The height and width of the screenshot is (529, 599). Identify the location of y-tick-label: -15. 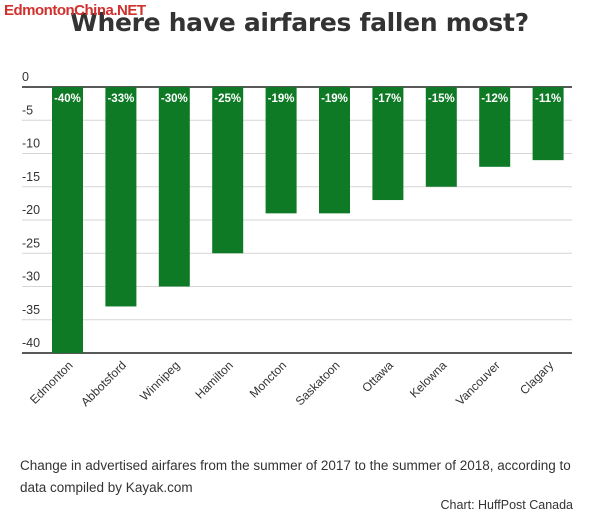
(31, 177).